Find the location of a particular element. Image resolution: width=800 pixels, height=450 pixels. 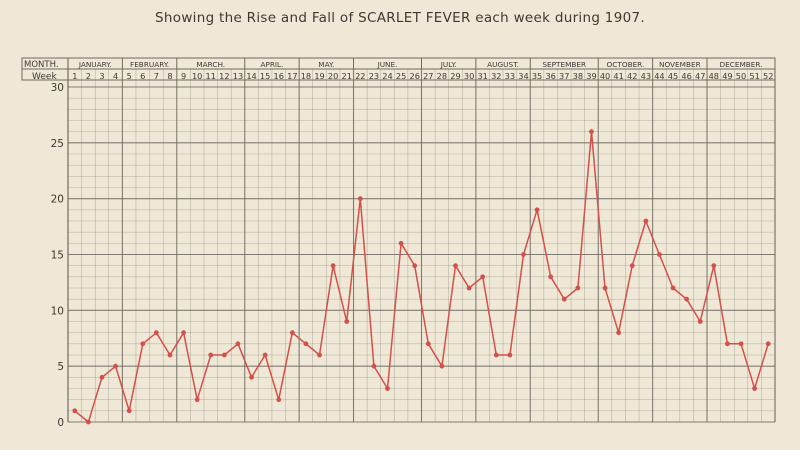

month-label: MAY. is located at coordinates (326, 64).